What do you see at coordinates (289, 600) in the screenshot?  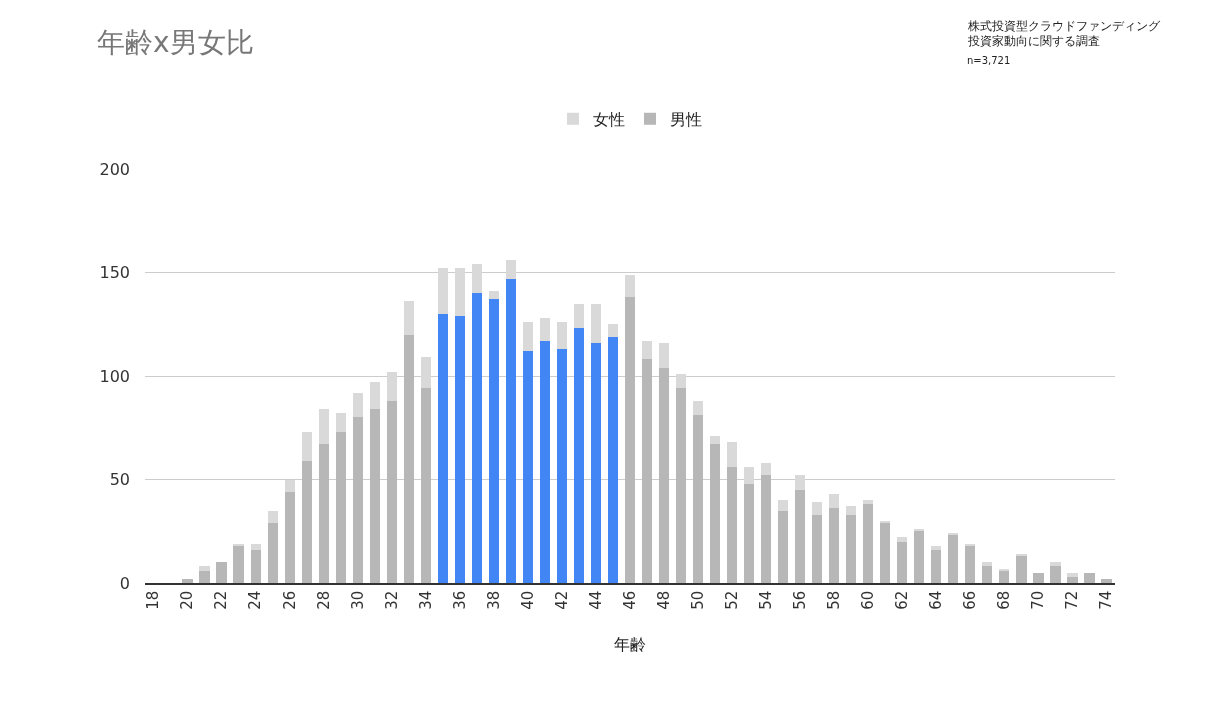 I see `x-tick-label: 26` at bounding box center [289, 600].